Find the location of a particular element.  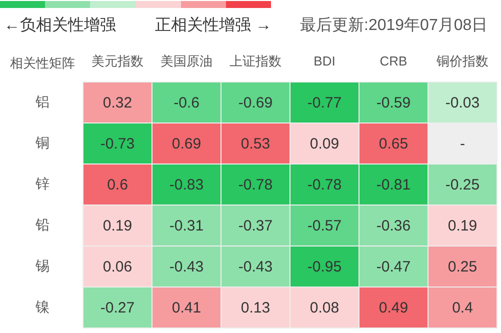

data-label: -0.95 is located at coordinates (324, 267).